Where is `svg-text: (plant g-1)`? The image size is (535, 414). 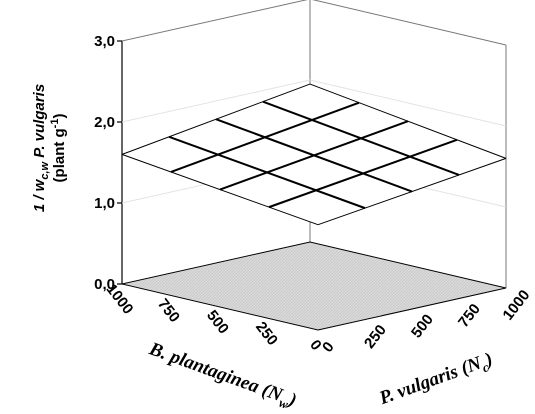
svg-text: (plant g-1) is located at coordinates (58, 148).